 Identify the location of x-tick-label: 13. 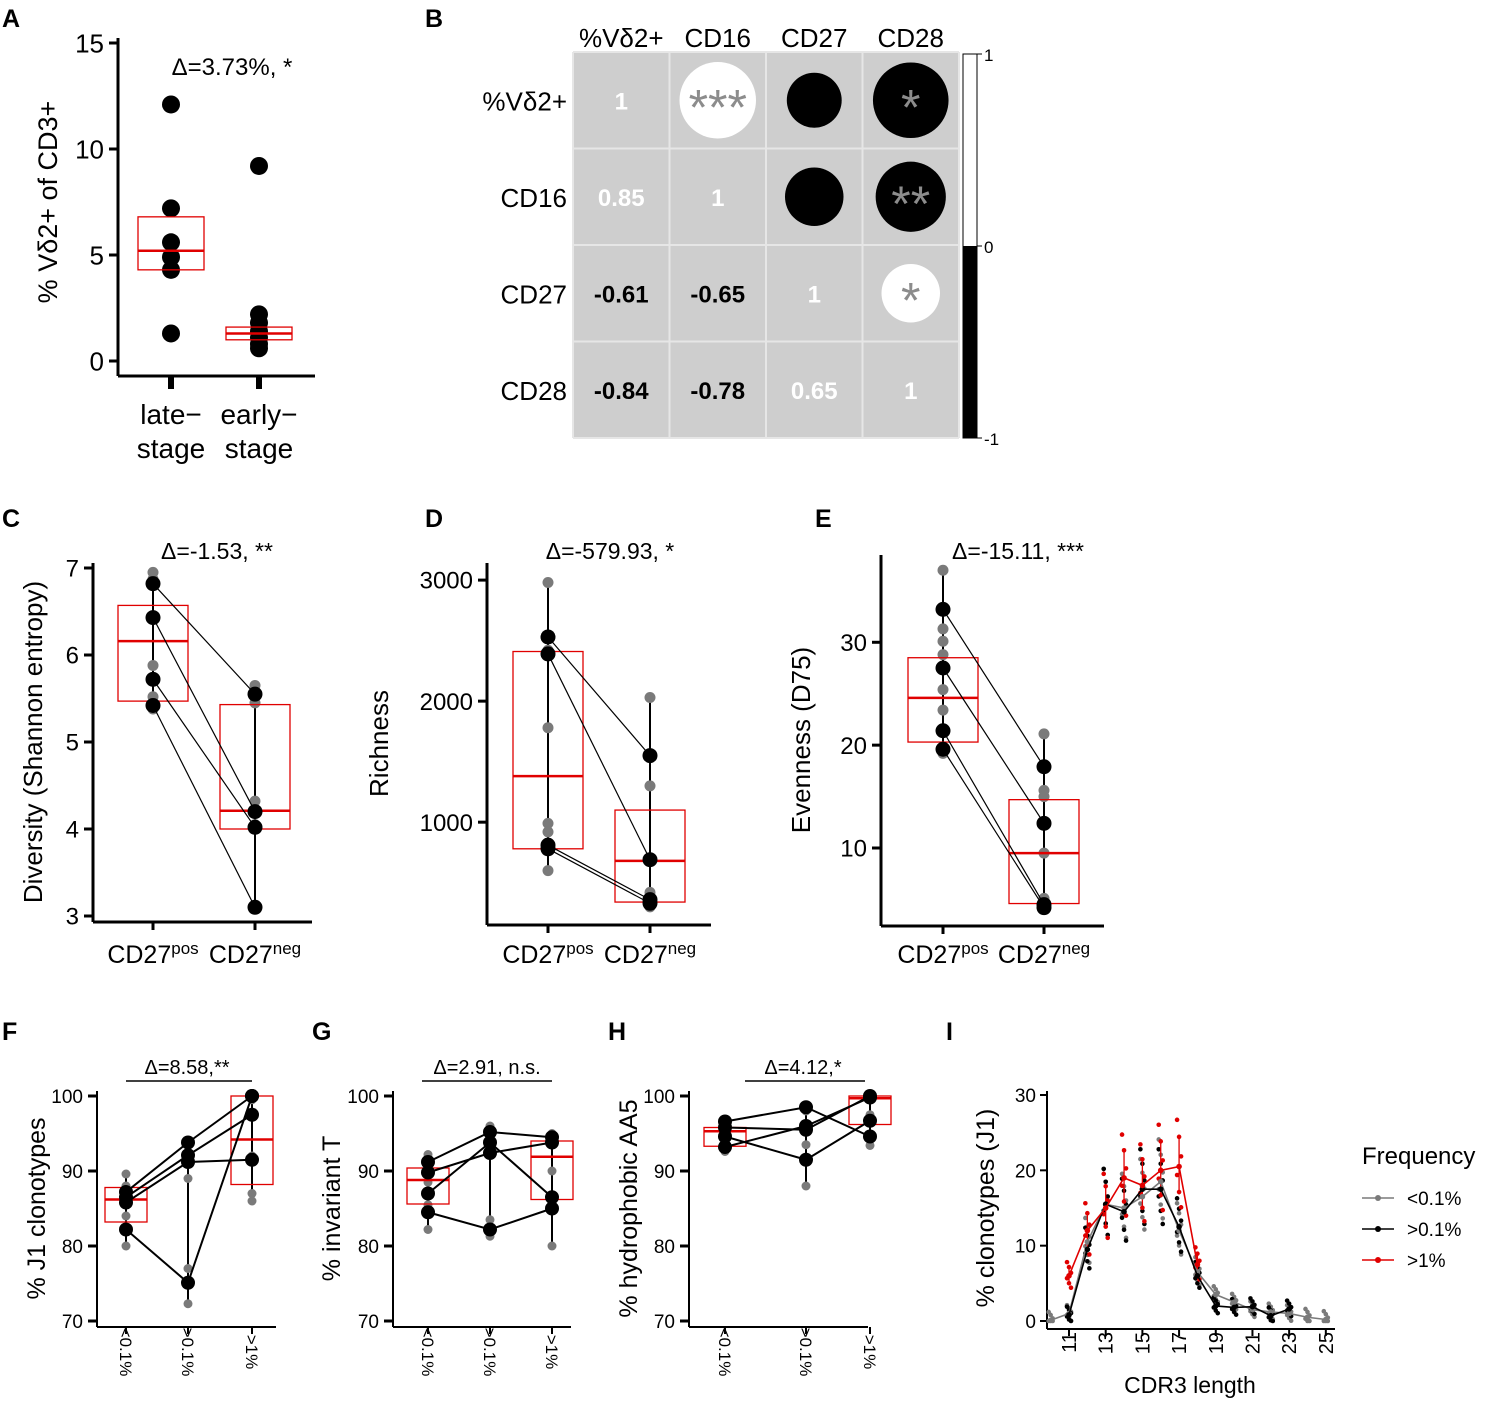
(1107, 1343).